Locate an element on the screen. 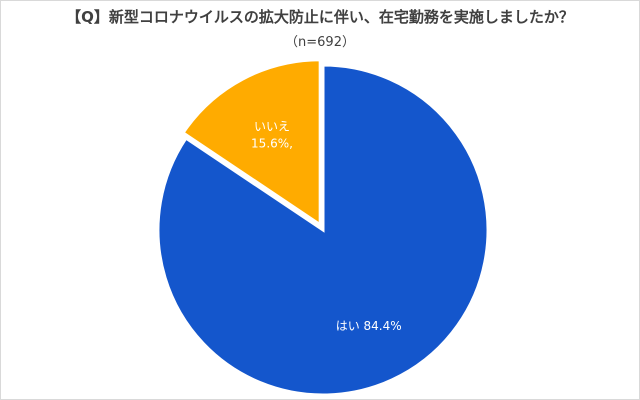 This screenshot has width=640, height=400. slice-label-no-value: 15.6%, is located at coordinates (272, 143).